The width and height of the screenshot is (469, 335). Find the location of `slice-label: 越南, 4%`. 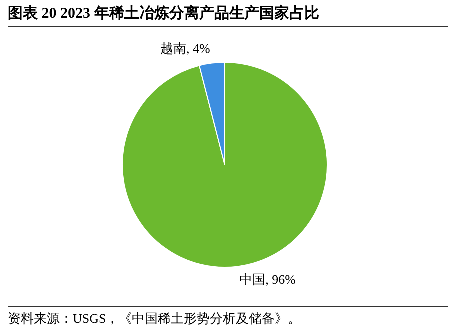

slice-label: 越南, 4% is located at coordinates (185, 48).